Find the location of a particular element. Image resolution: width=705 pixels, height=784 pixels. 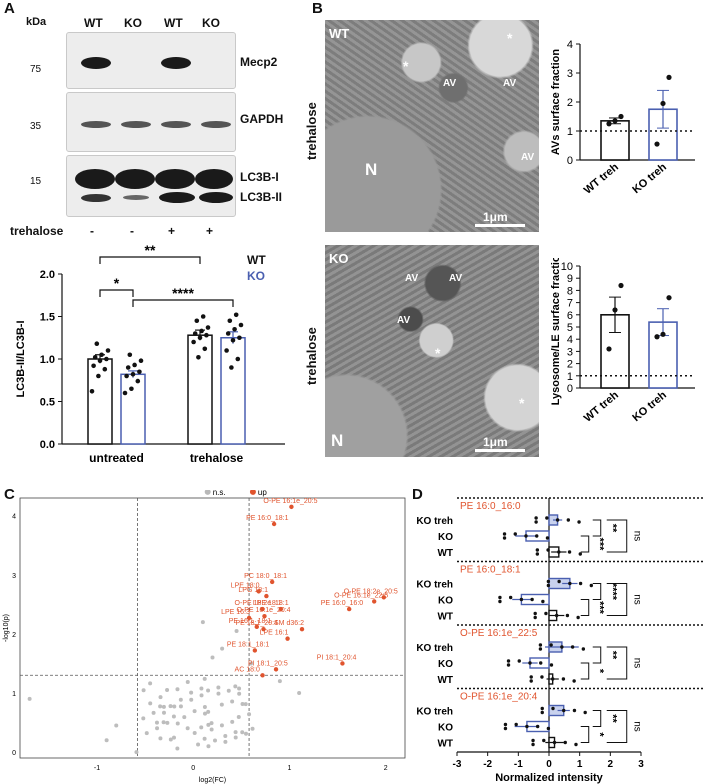

group-label: untreated is located at coordinates (116, 458).